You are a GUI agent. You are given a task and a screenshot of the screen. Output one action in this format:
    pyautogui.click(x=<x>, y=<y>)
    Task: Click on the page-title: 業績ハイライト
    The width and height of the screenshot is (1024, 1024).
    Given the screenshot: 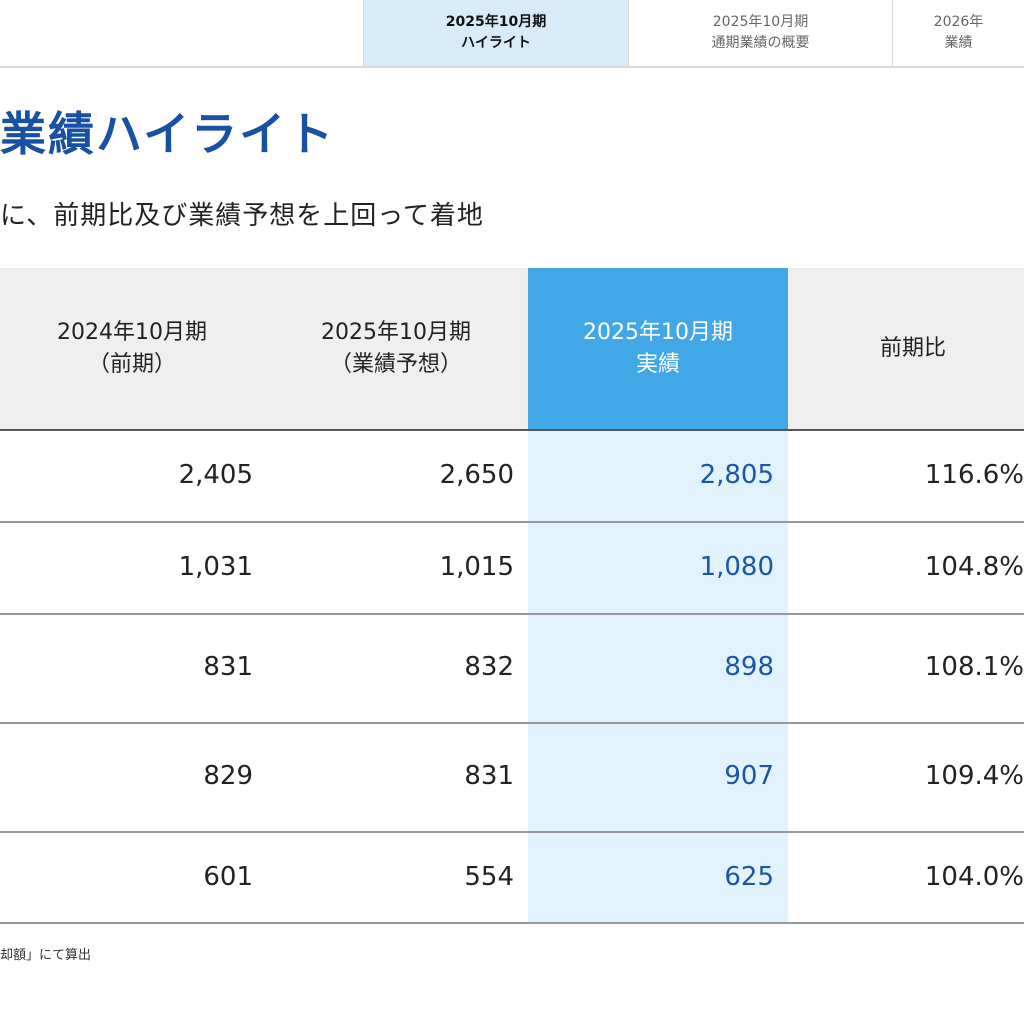 What is the action you would take?
    pyautogui.click(x=168, y=134)
    